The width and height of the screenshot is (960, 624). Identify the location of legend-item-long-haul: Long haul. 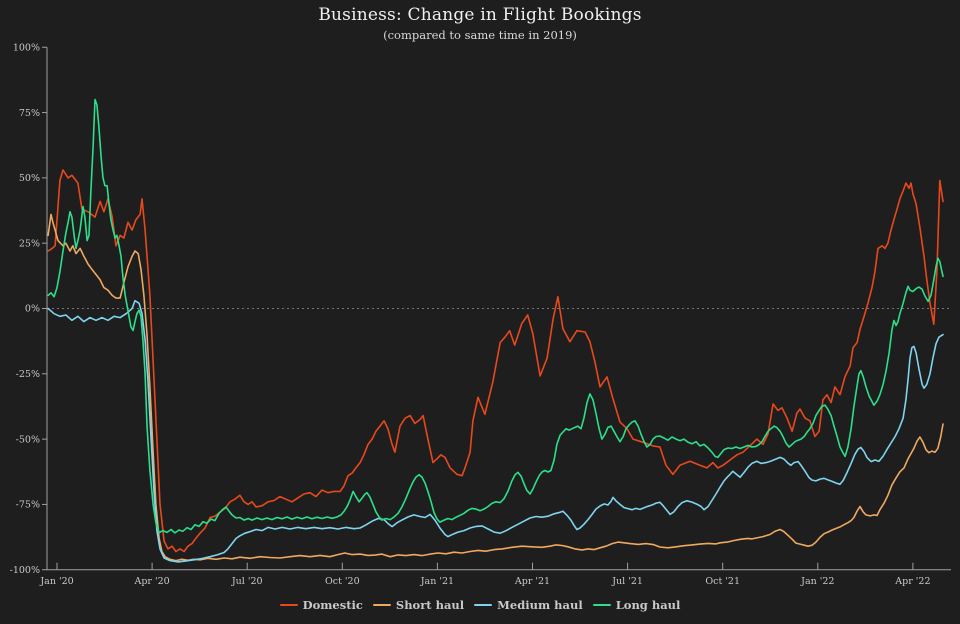
(636, 605).